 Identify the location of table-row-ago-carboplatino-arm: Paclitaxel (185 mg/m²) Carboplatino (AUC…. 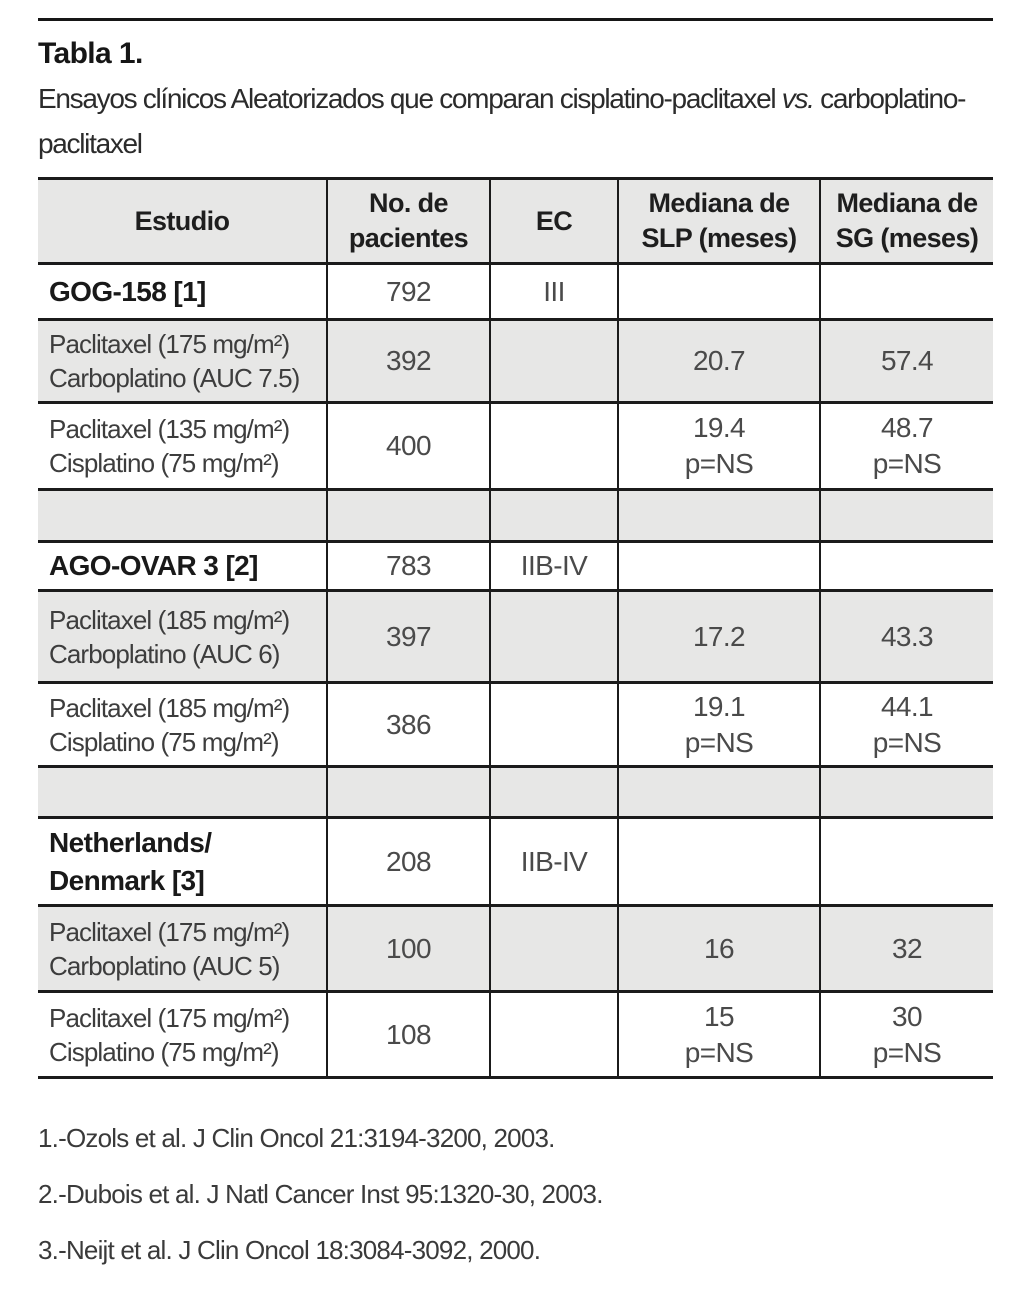
(515, 636).